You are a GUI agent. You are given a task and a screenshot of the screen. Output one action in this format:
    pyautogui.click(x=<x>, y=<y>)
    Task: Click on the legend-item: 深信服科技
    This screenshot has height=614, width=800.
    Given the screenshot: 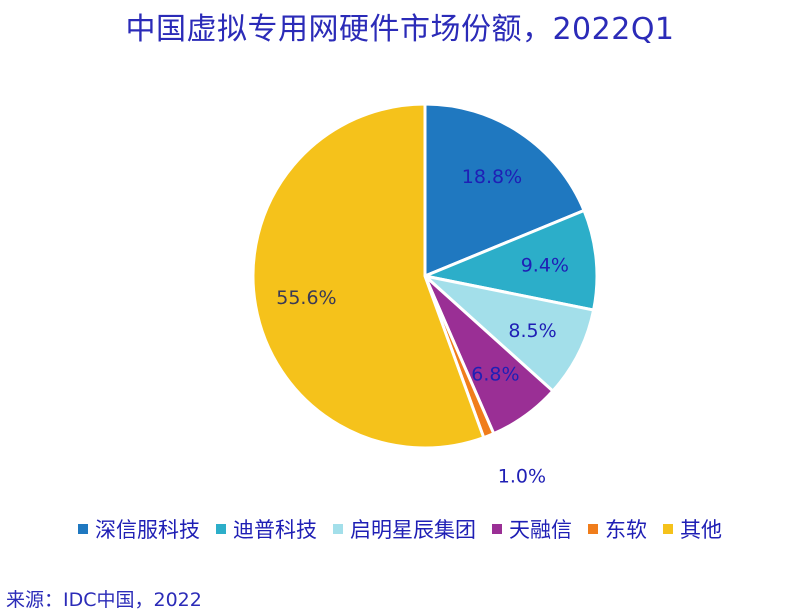 What is the action you would take?
    pyautogui.click(x=139, y=529)
    